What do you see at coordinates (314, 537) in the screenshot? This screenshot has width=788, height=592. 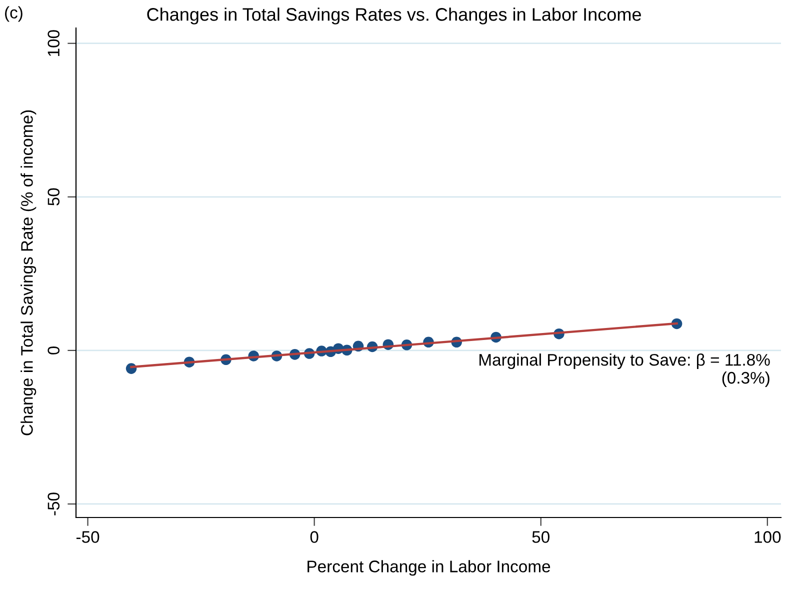 I see `x-tick-label: 0` at bounding box center [314, 537].